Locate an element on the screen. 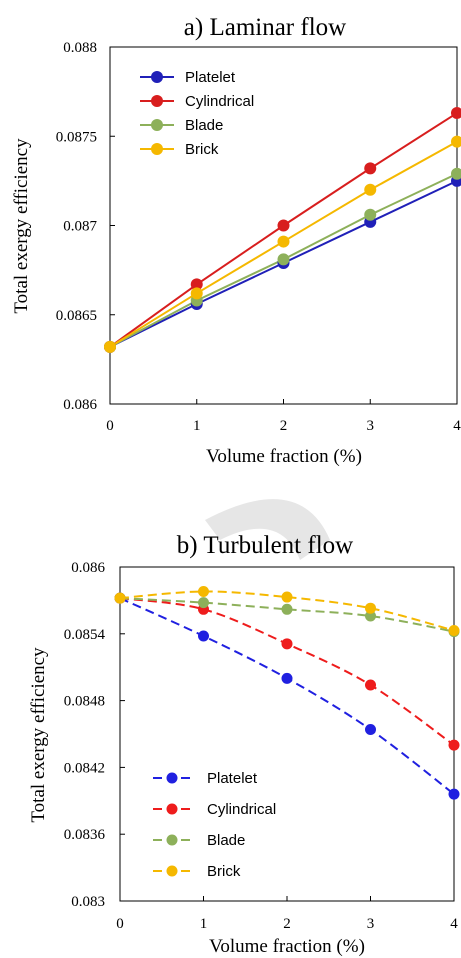  chart-b-title: b) Turbulent flow is located at coordinates (265, 545).